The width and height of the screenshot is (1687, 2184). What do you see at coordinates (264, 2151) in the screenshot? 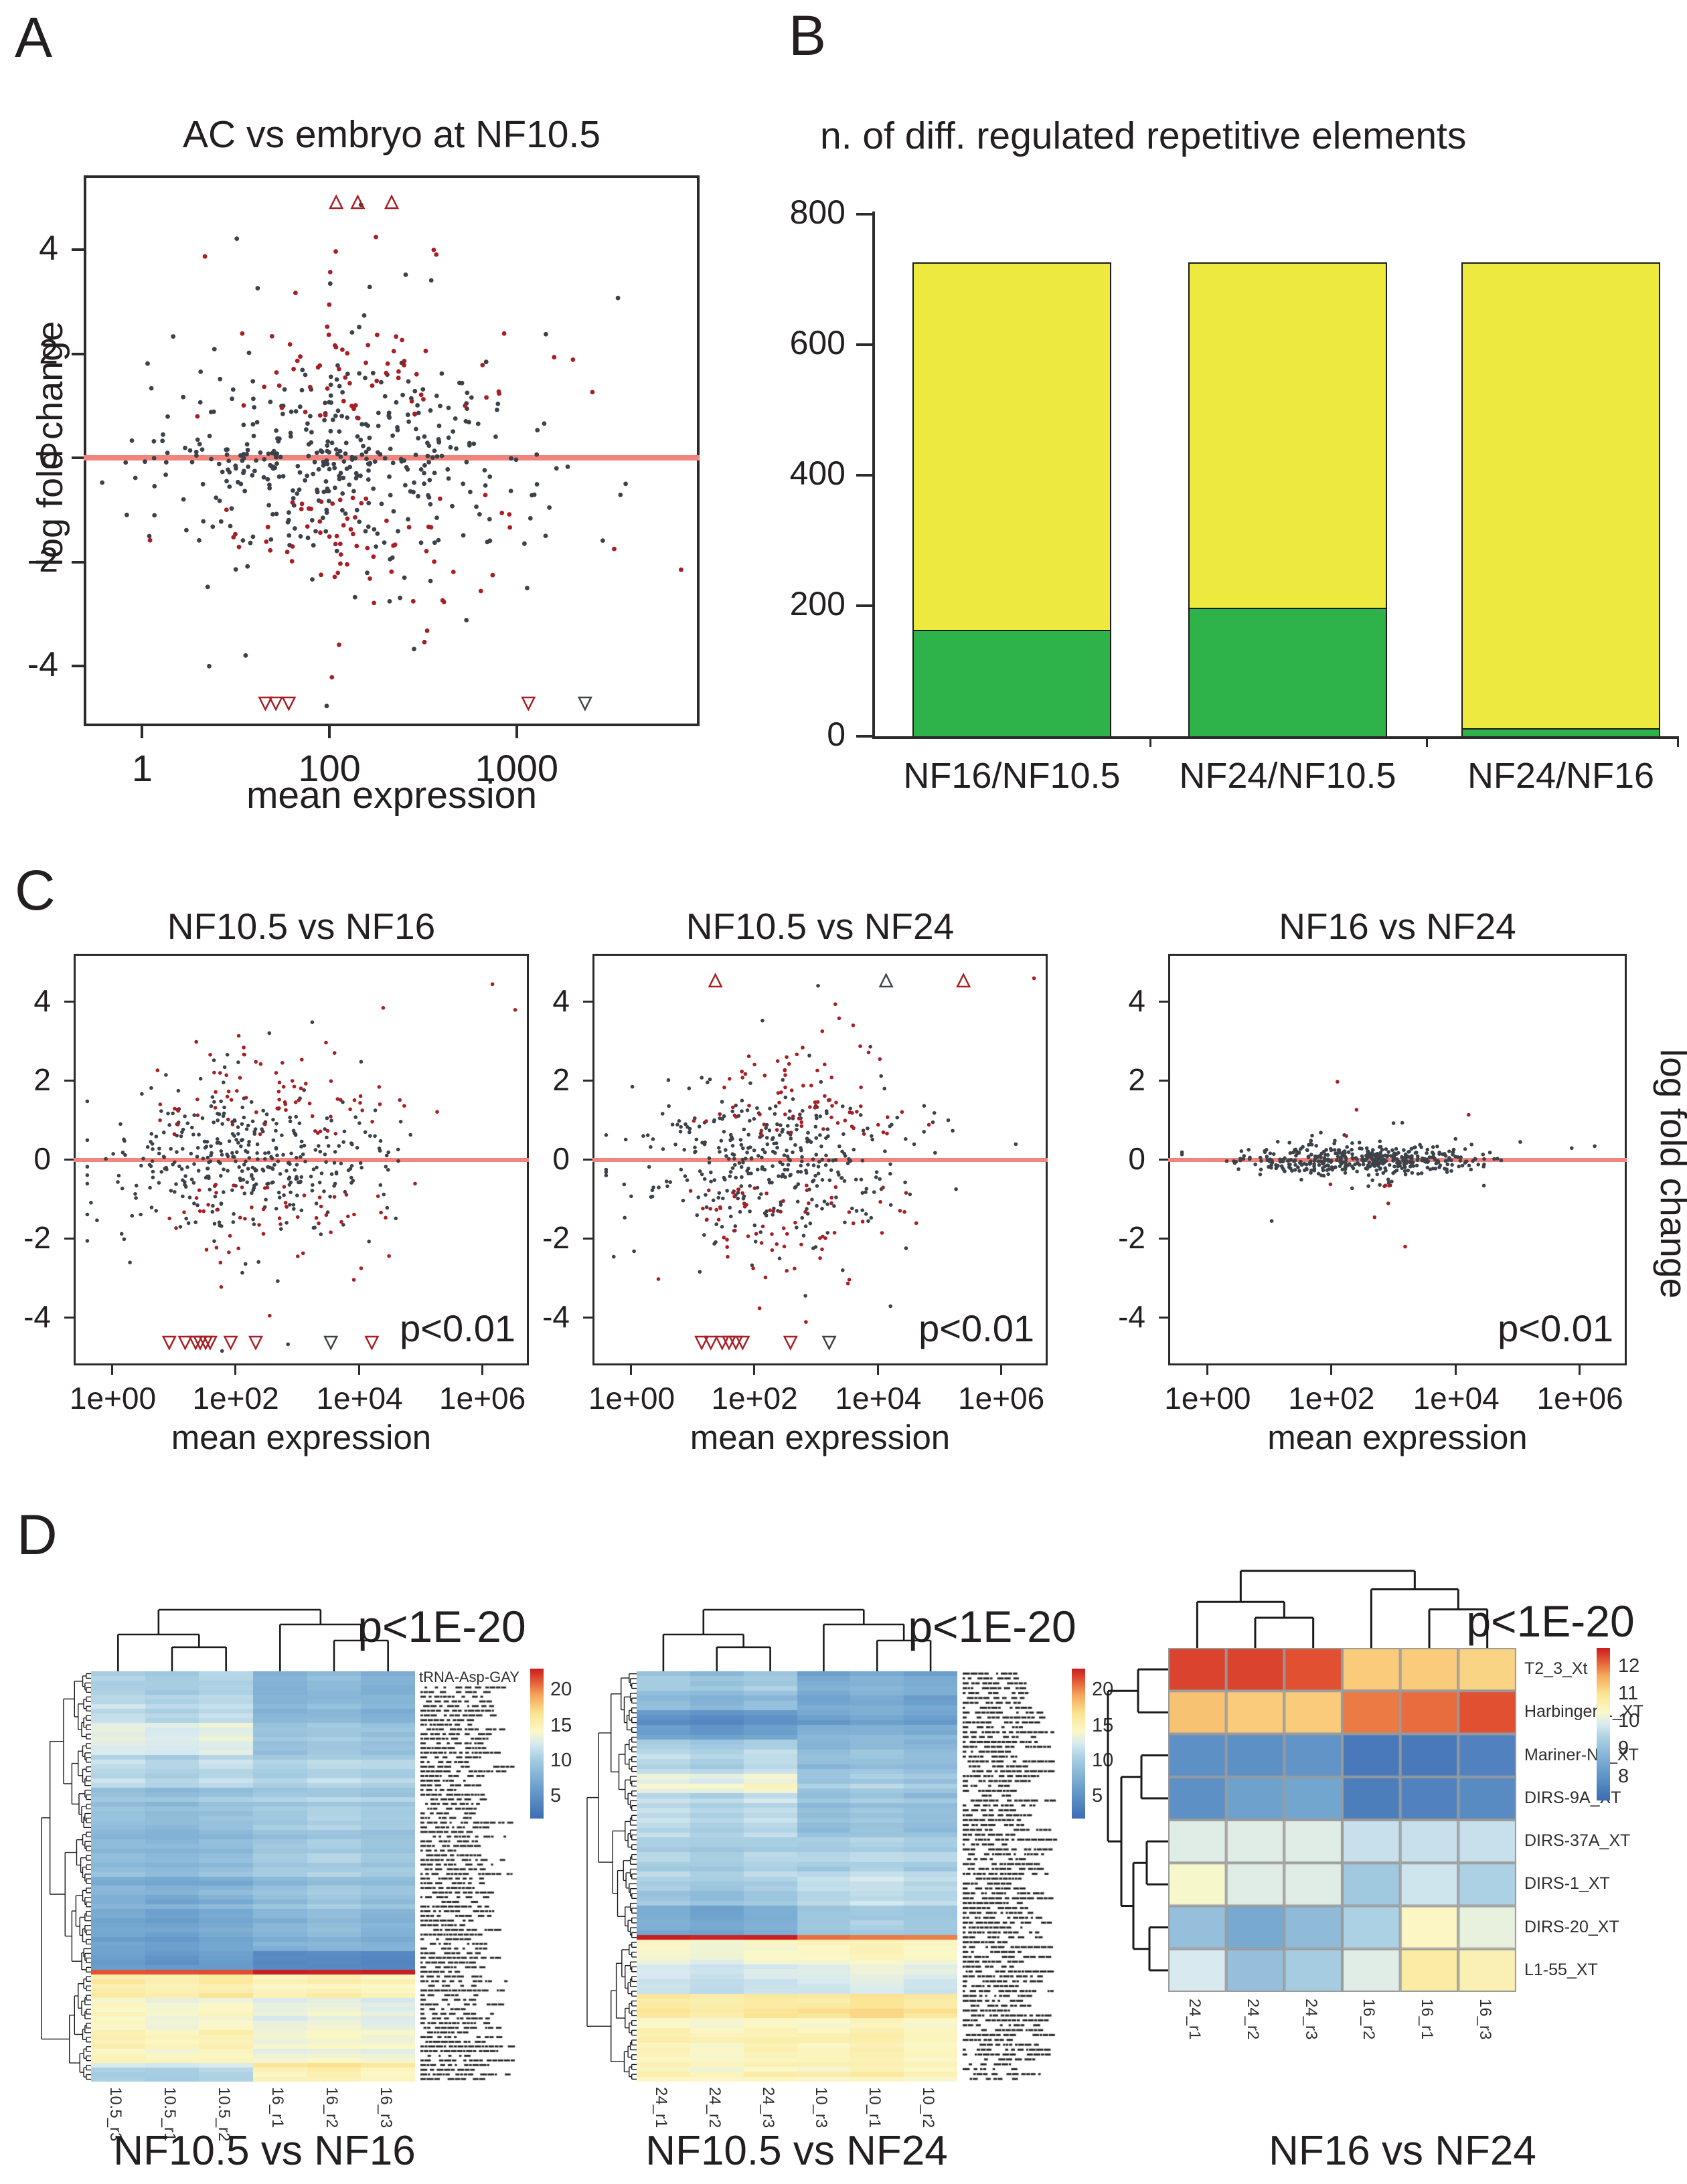
I see `panel-d1-caption: NF10.5 vs NF16` at bounding box center [264, 2151].